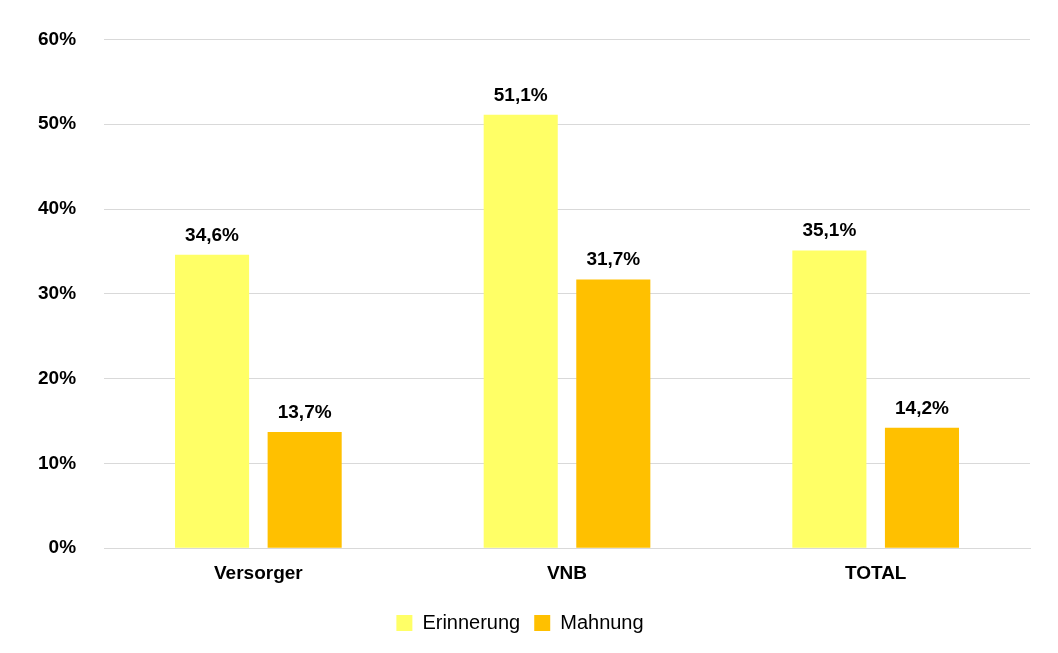  I want to click on x-tick-label: Versorger, so click(258, 572).